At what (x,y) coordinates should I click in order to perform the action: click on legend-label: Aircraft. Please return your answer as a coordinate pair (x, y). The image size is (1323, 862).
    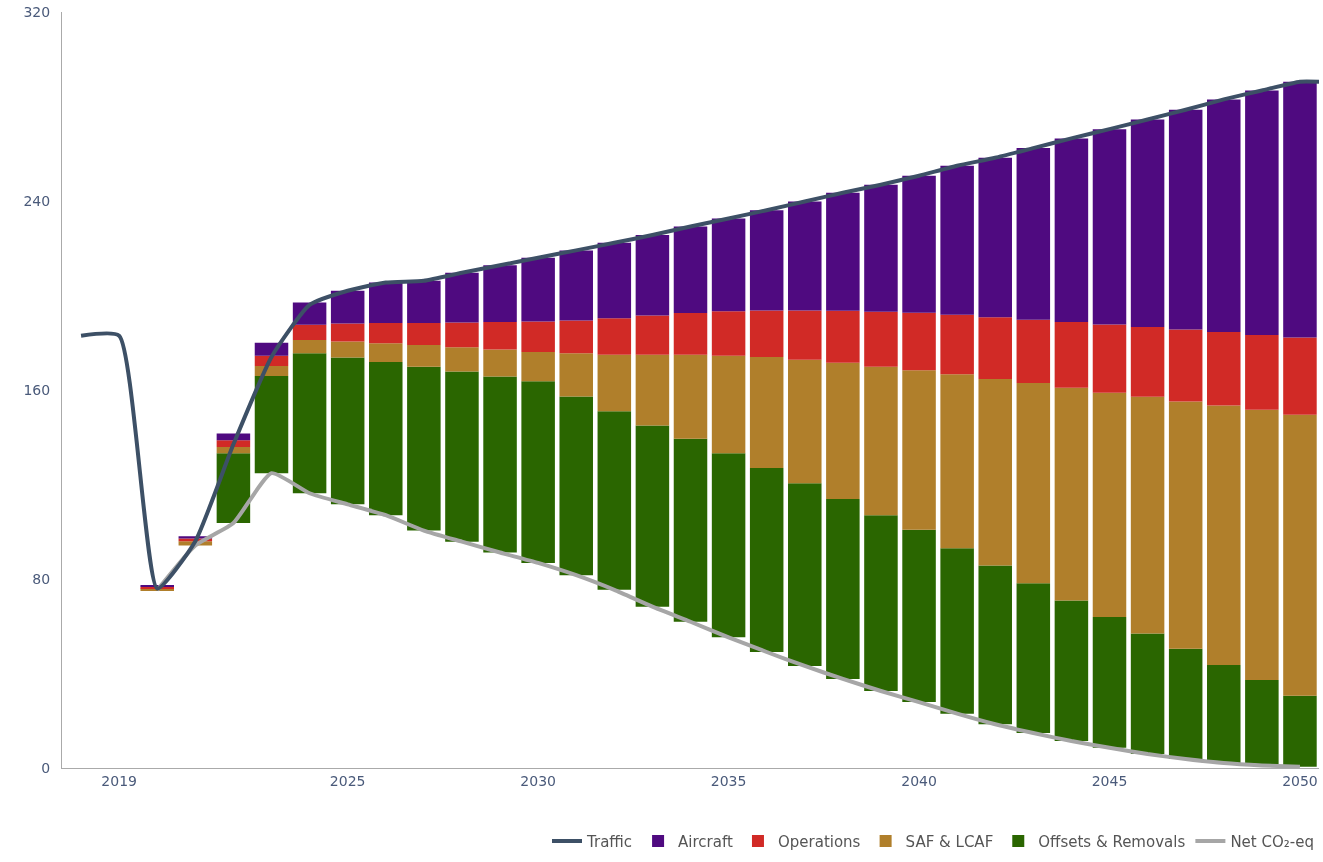
    Looking at the image, I should click on (705, 841).